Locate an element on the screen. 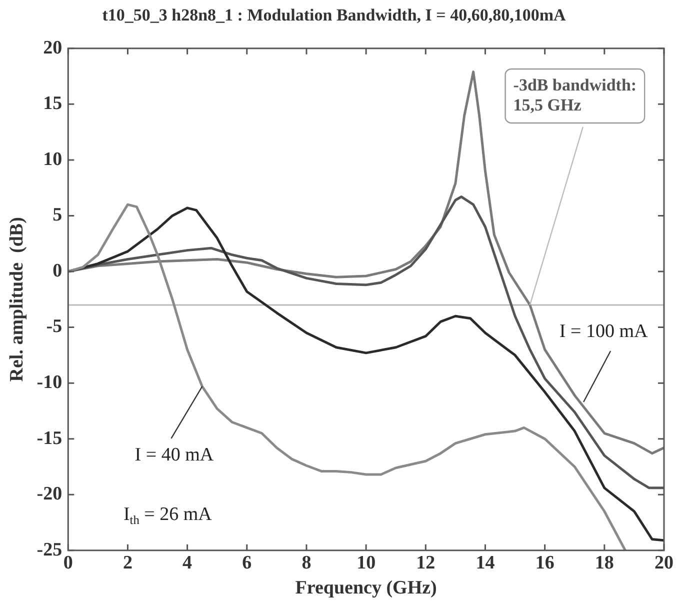  x-tick-label: 8 is located at coordinates (307, 563).